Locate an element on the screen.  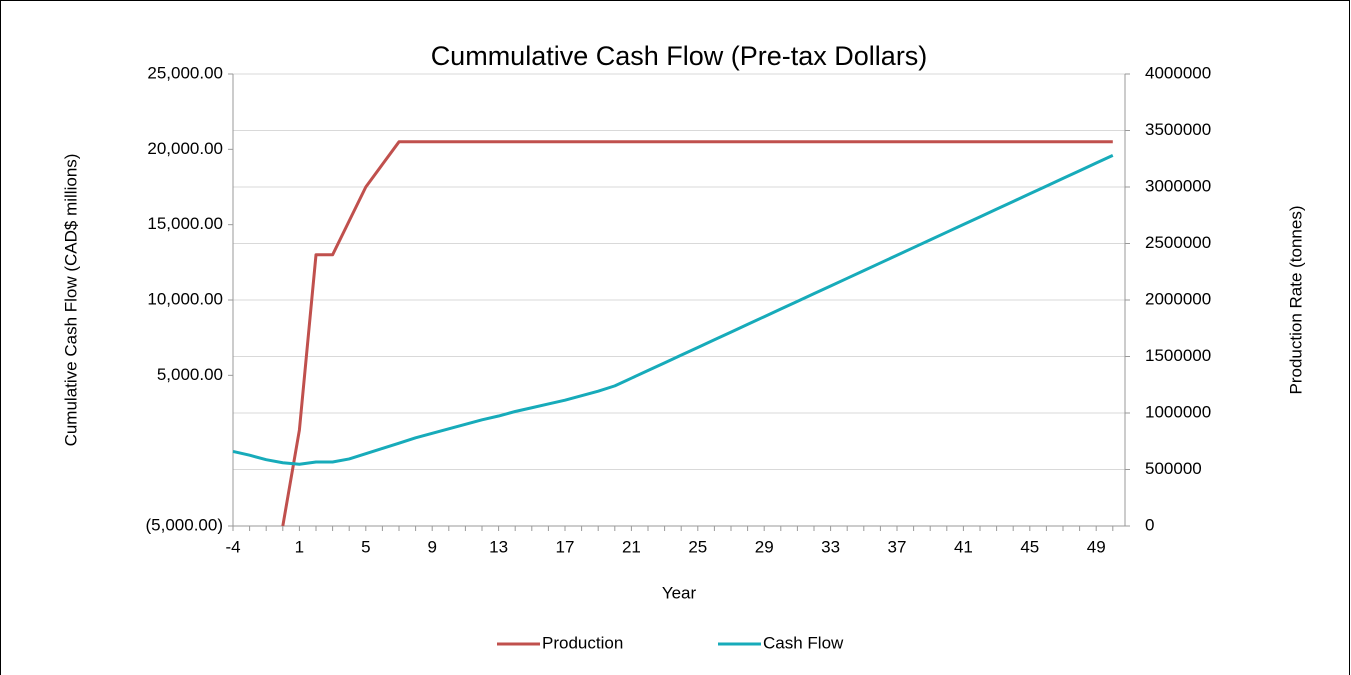
y-tick-label: 5,000.00 is located at coordinates (190, 374).